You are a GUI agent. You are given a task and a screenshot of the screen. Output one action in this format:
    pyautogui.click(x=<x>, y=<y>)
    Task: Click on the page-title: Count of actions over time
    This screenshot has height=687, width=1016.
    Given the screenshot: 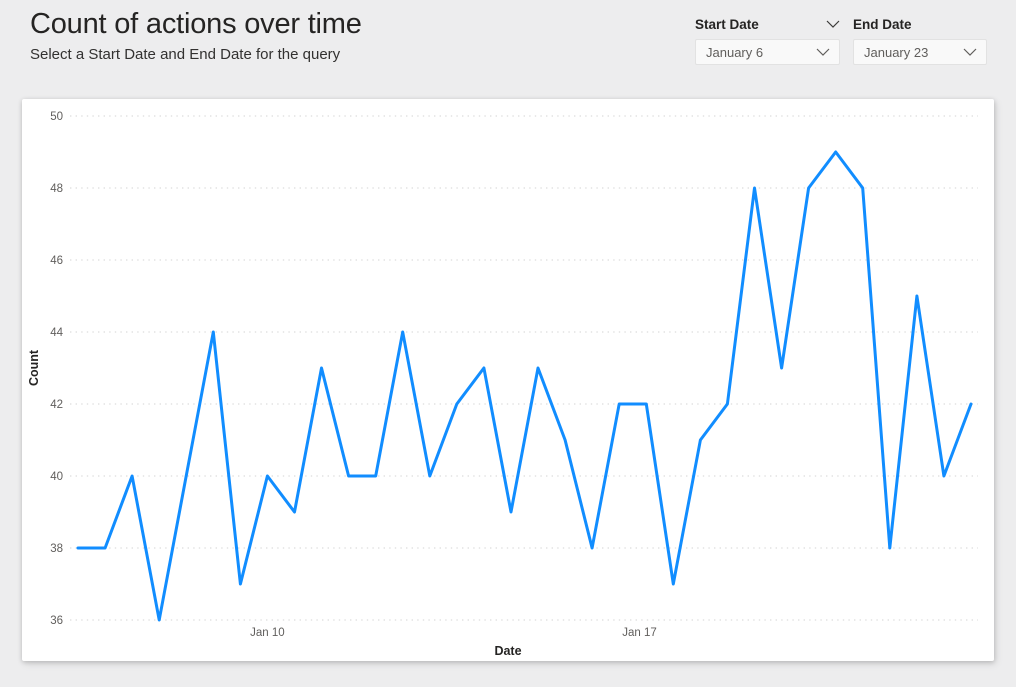 What is the action you would take?
    pyautogui.click(x=196, y=24)
    